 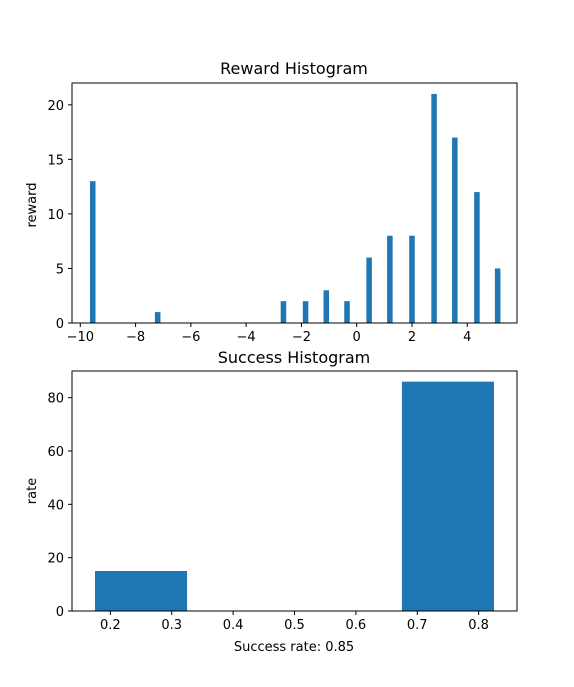 What do you see at coordinates (60, 612) in the screenshot?
I see `success-histogram-ytick-label: 0` at bounding box center [60, 612].